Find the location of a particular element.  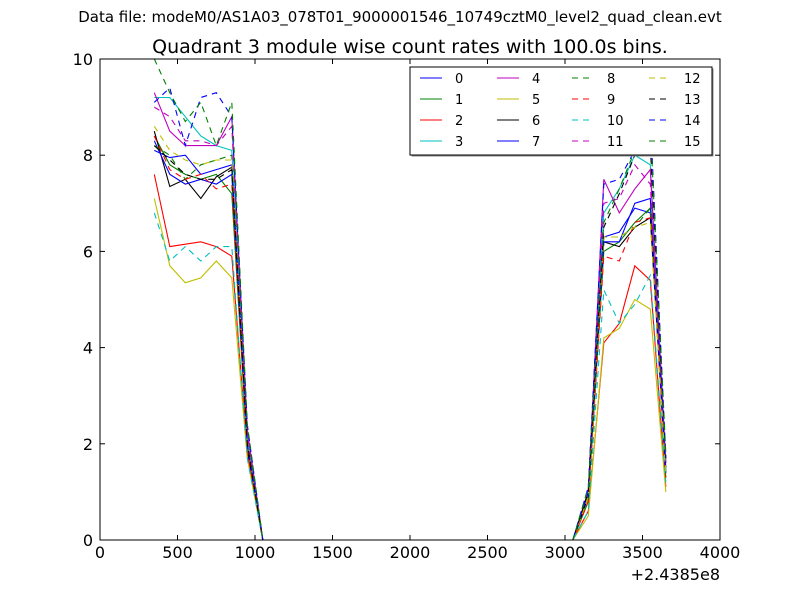

legend-label-10: 10 is located at coordinates (615, 121).